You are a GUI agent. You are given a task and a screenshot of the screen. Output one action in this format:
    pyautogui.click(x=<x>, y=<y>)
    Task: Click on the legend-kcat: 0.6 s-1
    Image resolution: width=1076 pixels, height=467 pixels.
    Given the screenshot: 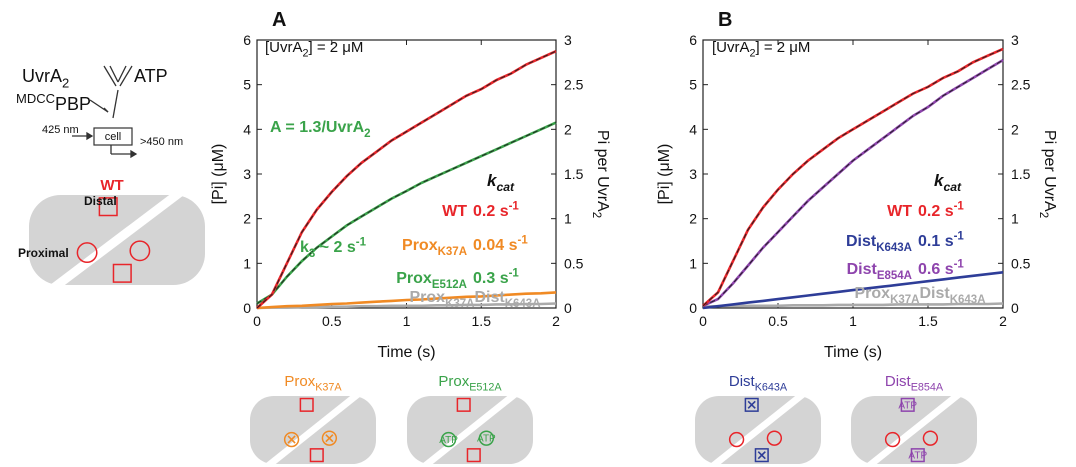 What is the action you would take?
    pyautogui.click(x=941, y=268)
    